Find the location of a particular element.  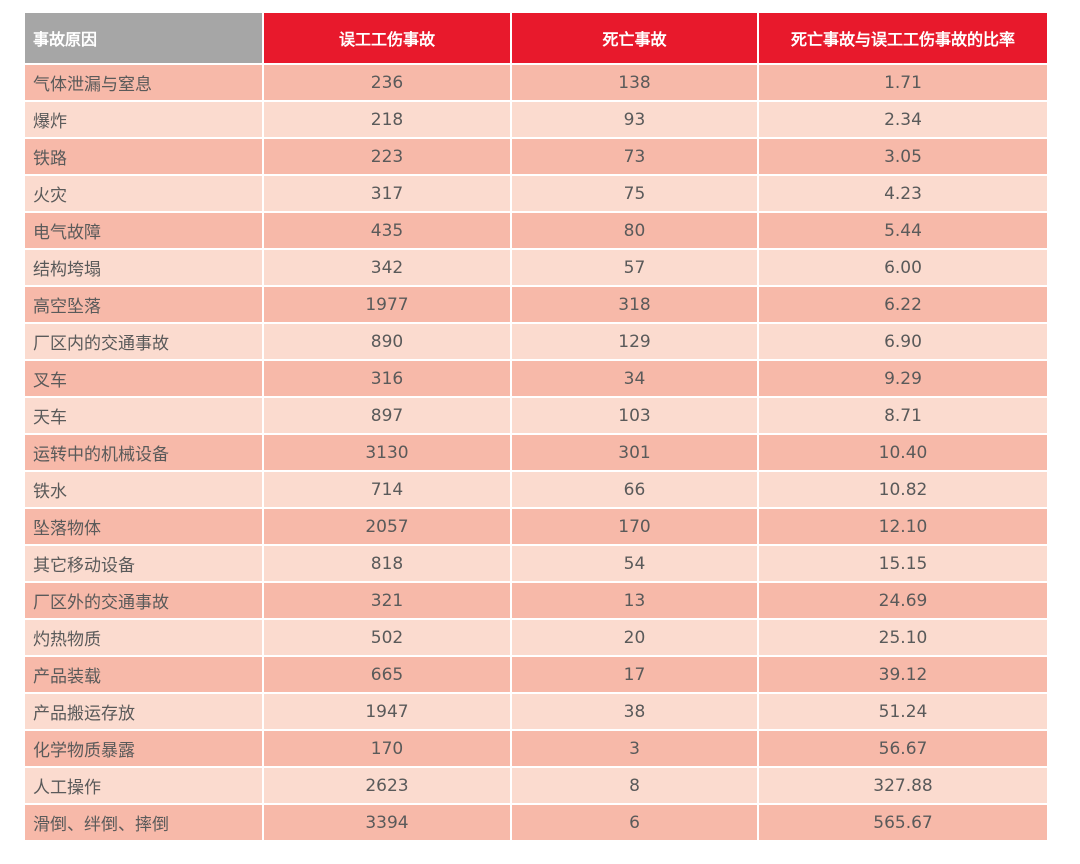

table-row: 气体泄漏与窒息 236 138 1.71 is located at coordinates (536, 82).